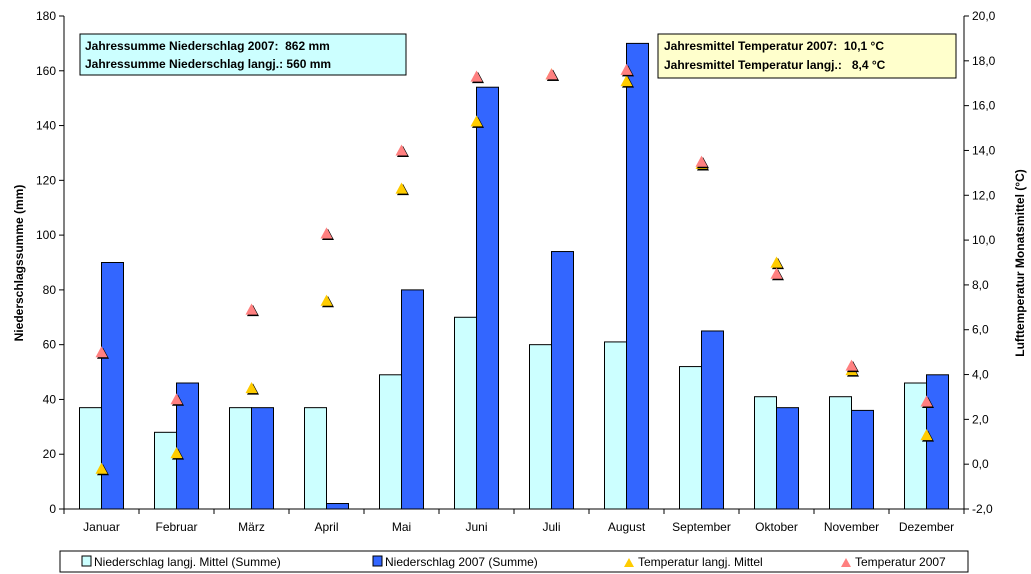  What do you see at coordinates (626, 80) in the screenshot?
I see `marker-temp-longterm-august` at bounding box center [626, 80].